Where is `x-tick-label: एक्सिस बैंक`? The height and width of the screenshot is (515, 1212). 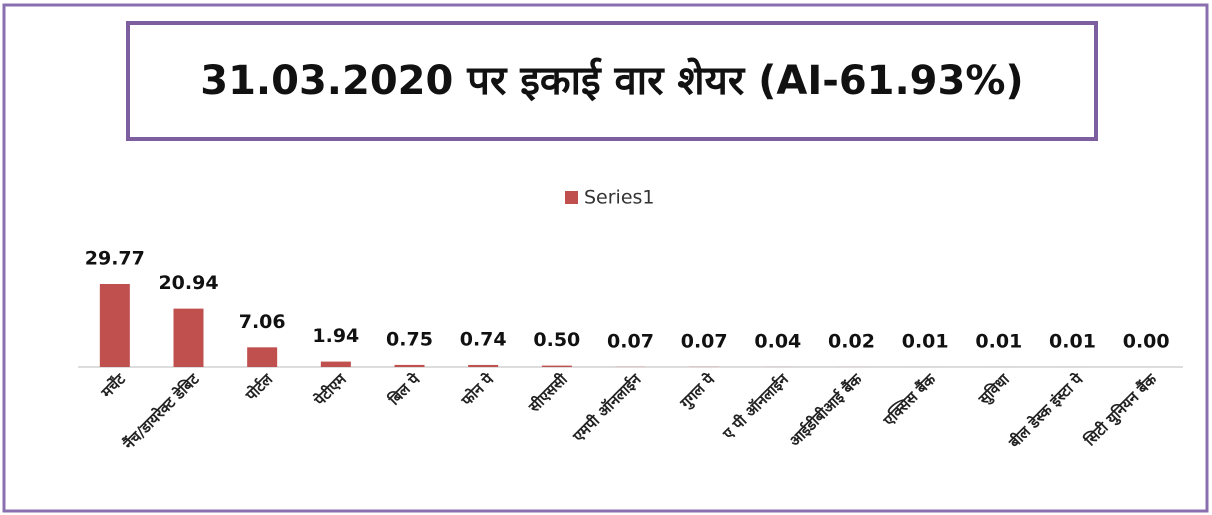 x-tick-label: एक्सिस बैंक is located at coordinates (909, 399).